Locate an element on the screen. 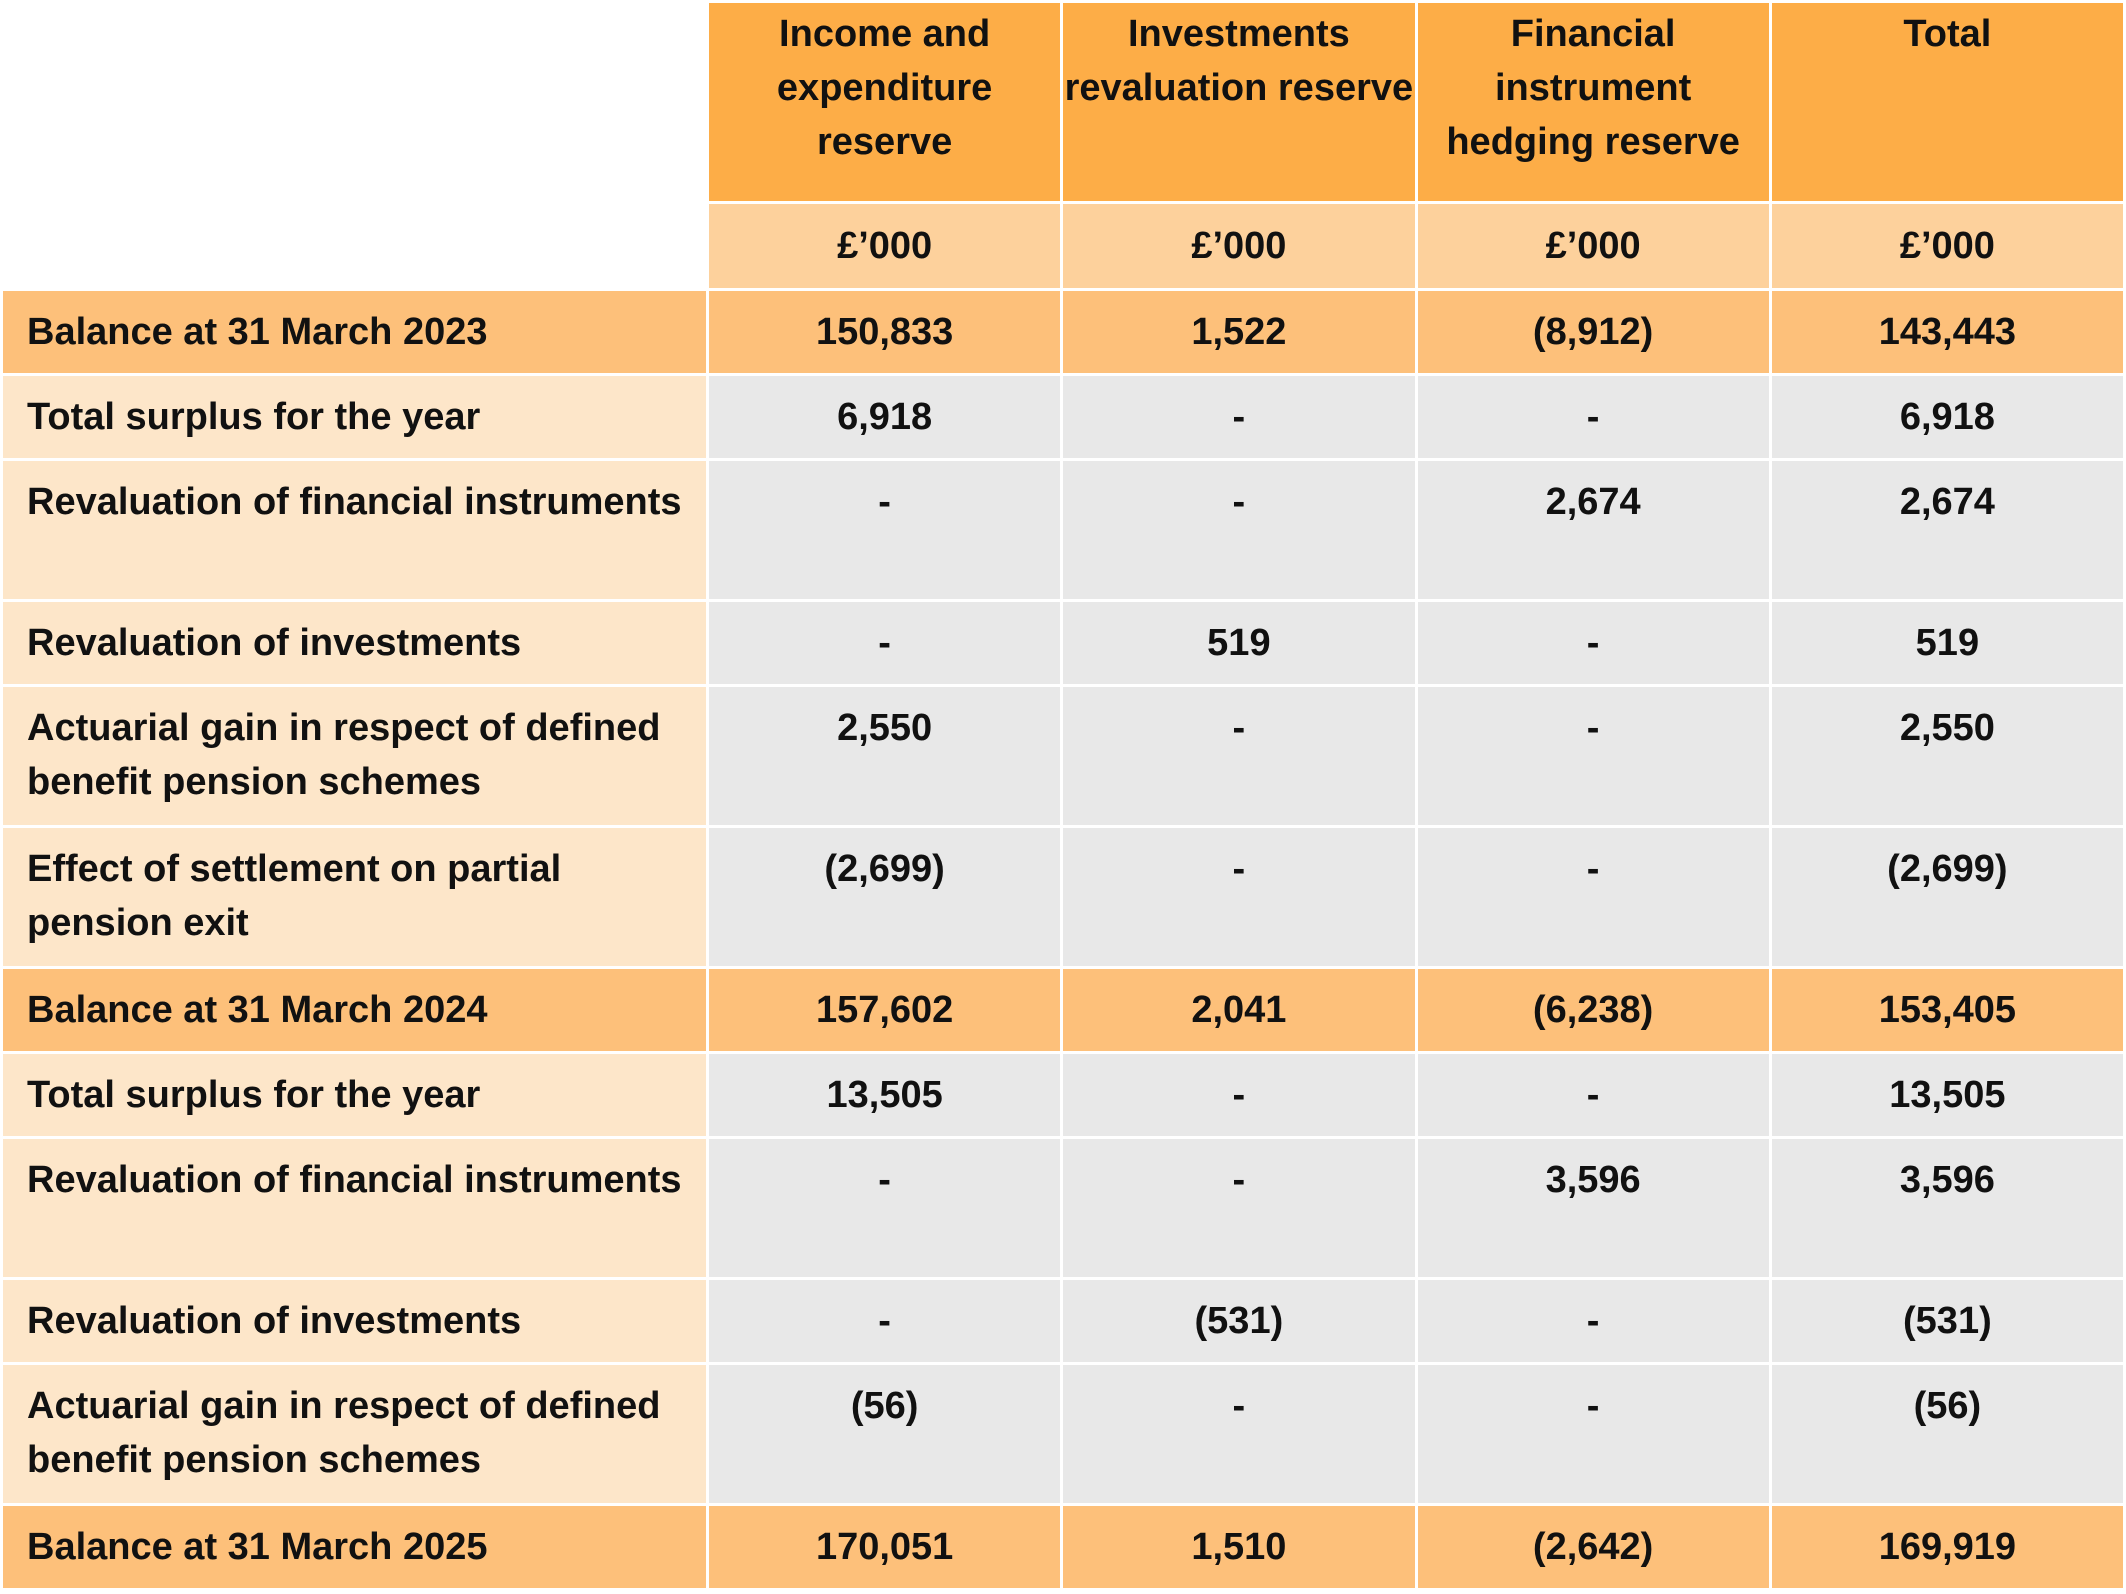  row-label: Balance at 31 March 2023 is located at coordinates (354, 332).